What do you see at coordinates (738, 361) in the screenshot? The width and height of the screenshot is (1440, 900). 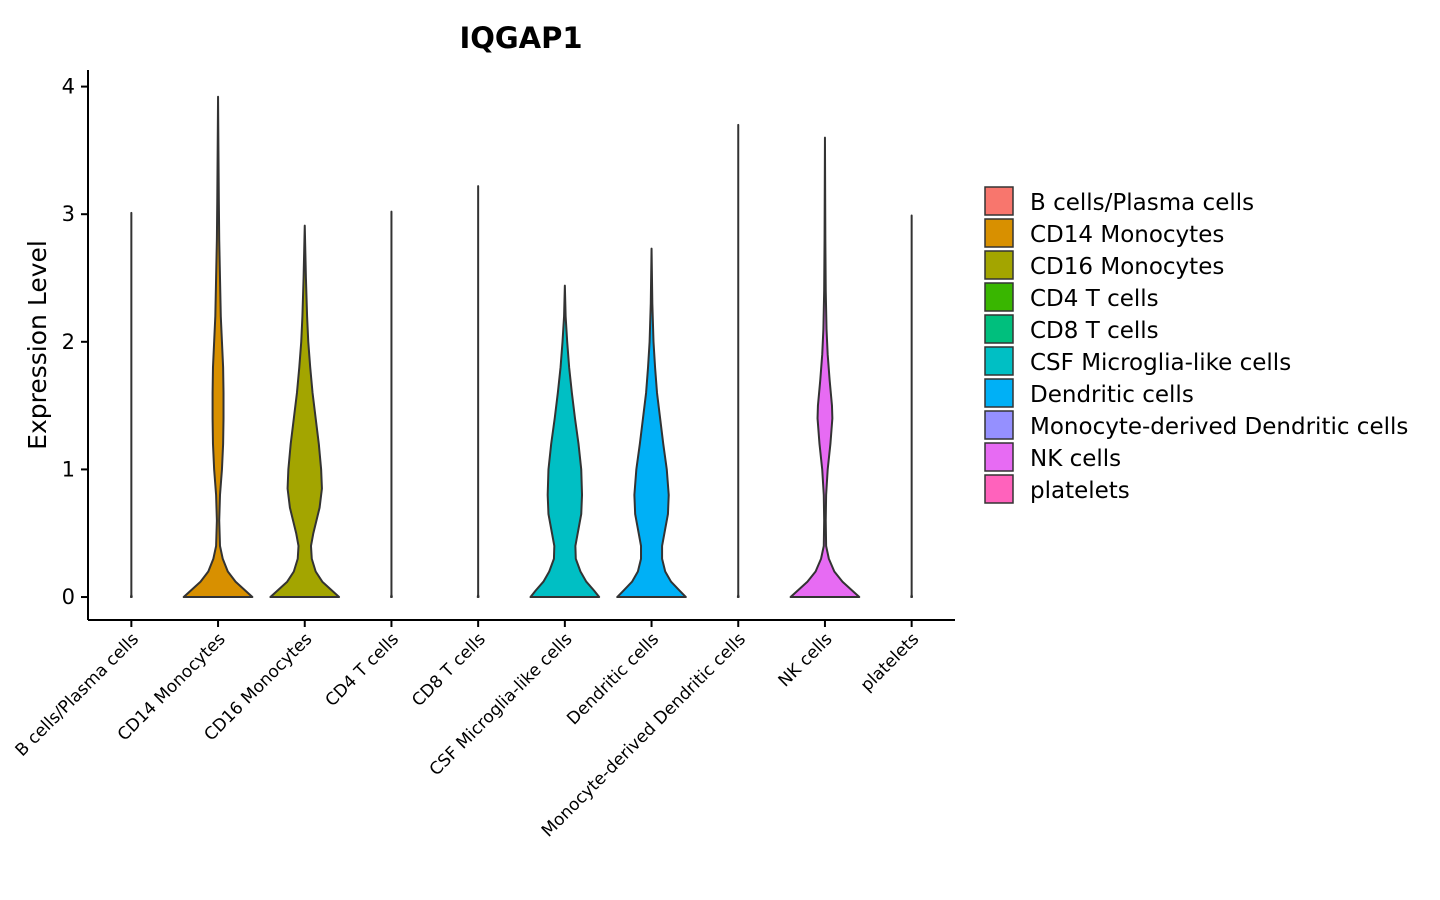 I see `violin-monocyte-derived-dendritic-cells` at bounding box center [738, 361].